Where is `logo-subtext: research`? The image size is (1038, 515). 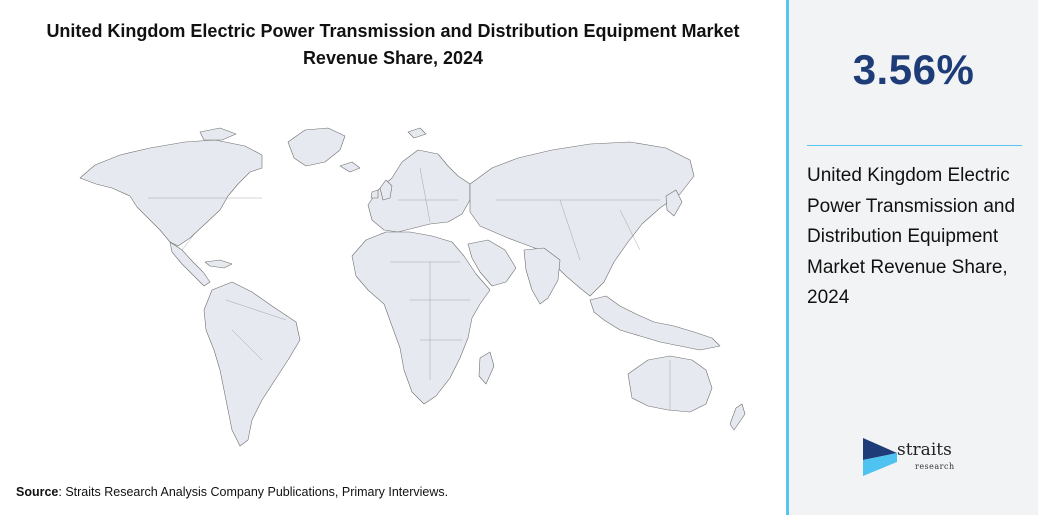
logo-subtext: research is located at coordinates (935, 466).